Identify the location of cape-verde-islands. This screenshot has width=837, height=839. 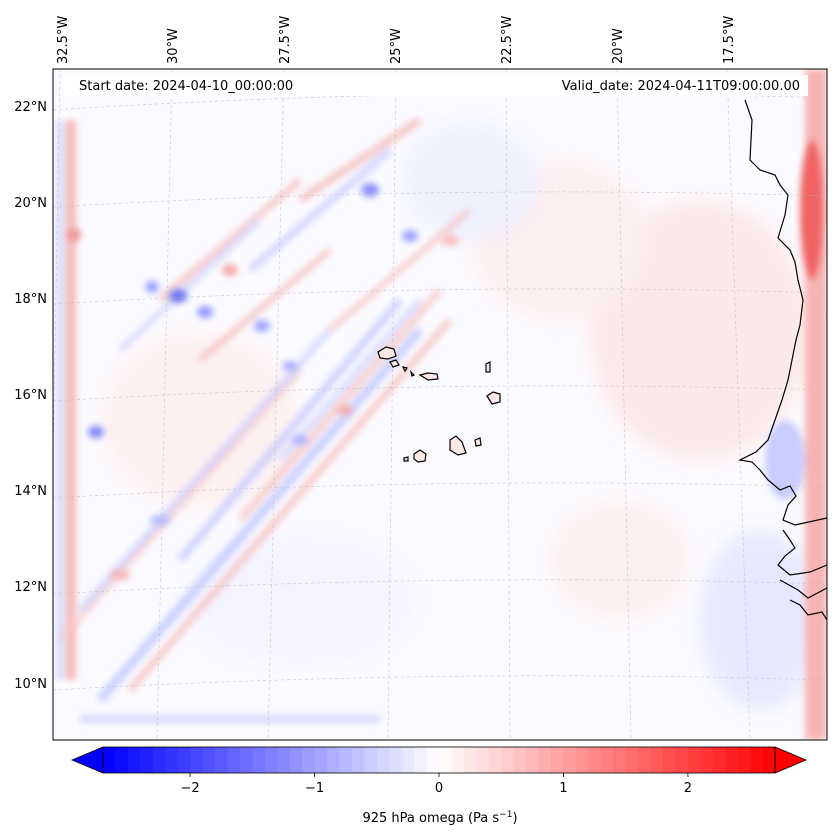
(439, 404).